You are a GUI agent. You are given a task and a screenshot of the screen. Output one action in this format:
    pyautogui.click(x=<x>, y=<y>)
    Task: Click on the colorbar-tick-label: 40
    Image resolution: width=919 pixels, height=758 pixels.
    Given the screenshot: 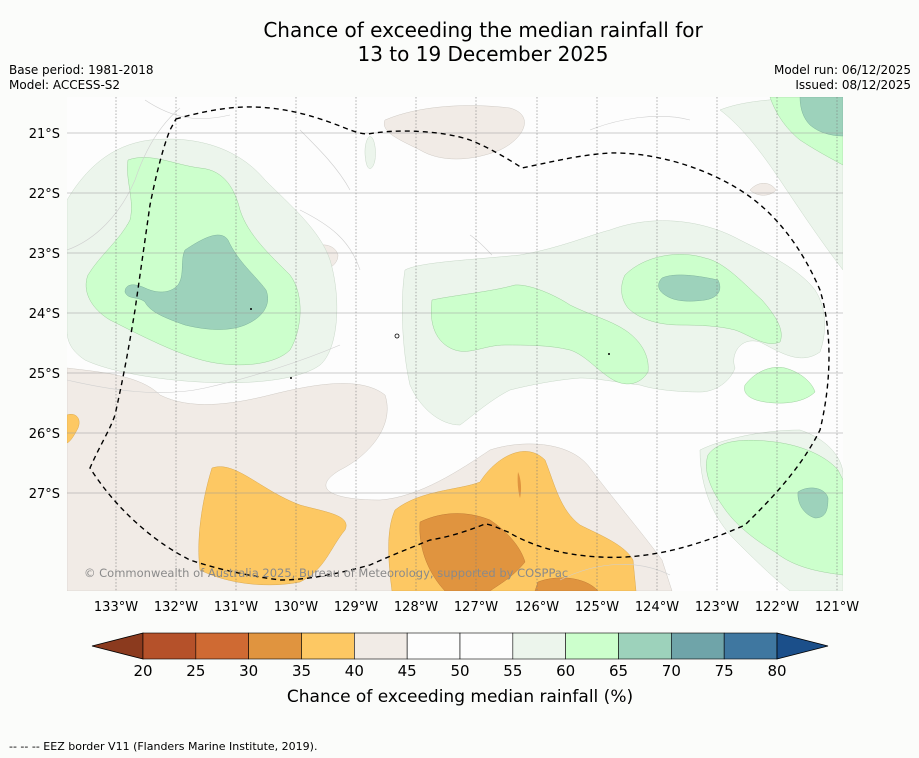 What is the action you would take?
    pyautogui.click(x=354, y=671)
    